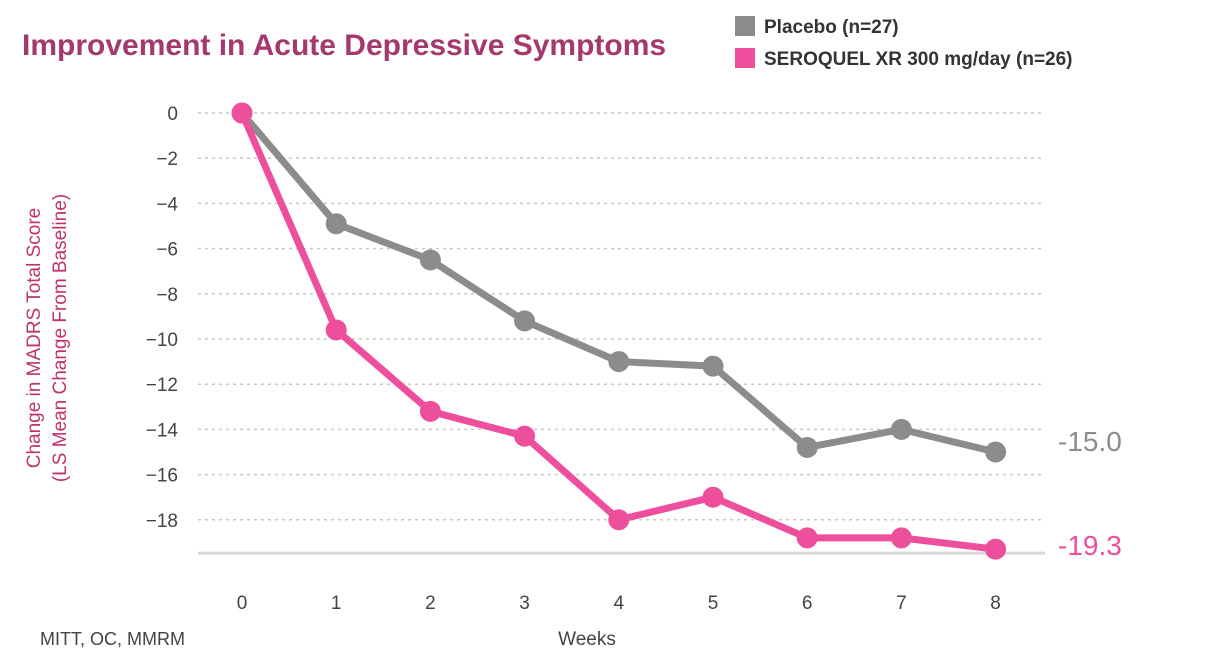 The width and height of the screenshot is (1221, 670). What do you see at coordinates (336, 603) in the screenshot?
I see `x-tick-label: 1` at bounding box center [336, 603].